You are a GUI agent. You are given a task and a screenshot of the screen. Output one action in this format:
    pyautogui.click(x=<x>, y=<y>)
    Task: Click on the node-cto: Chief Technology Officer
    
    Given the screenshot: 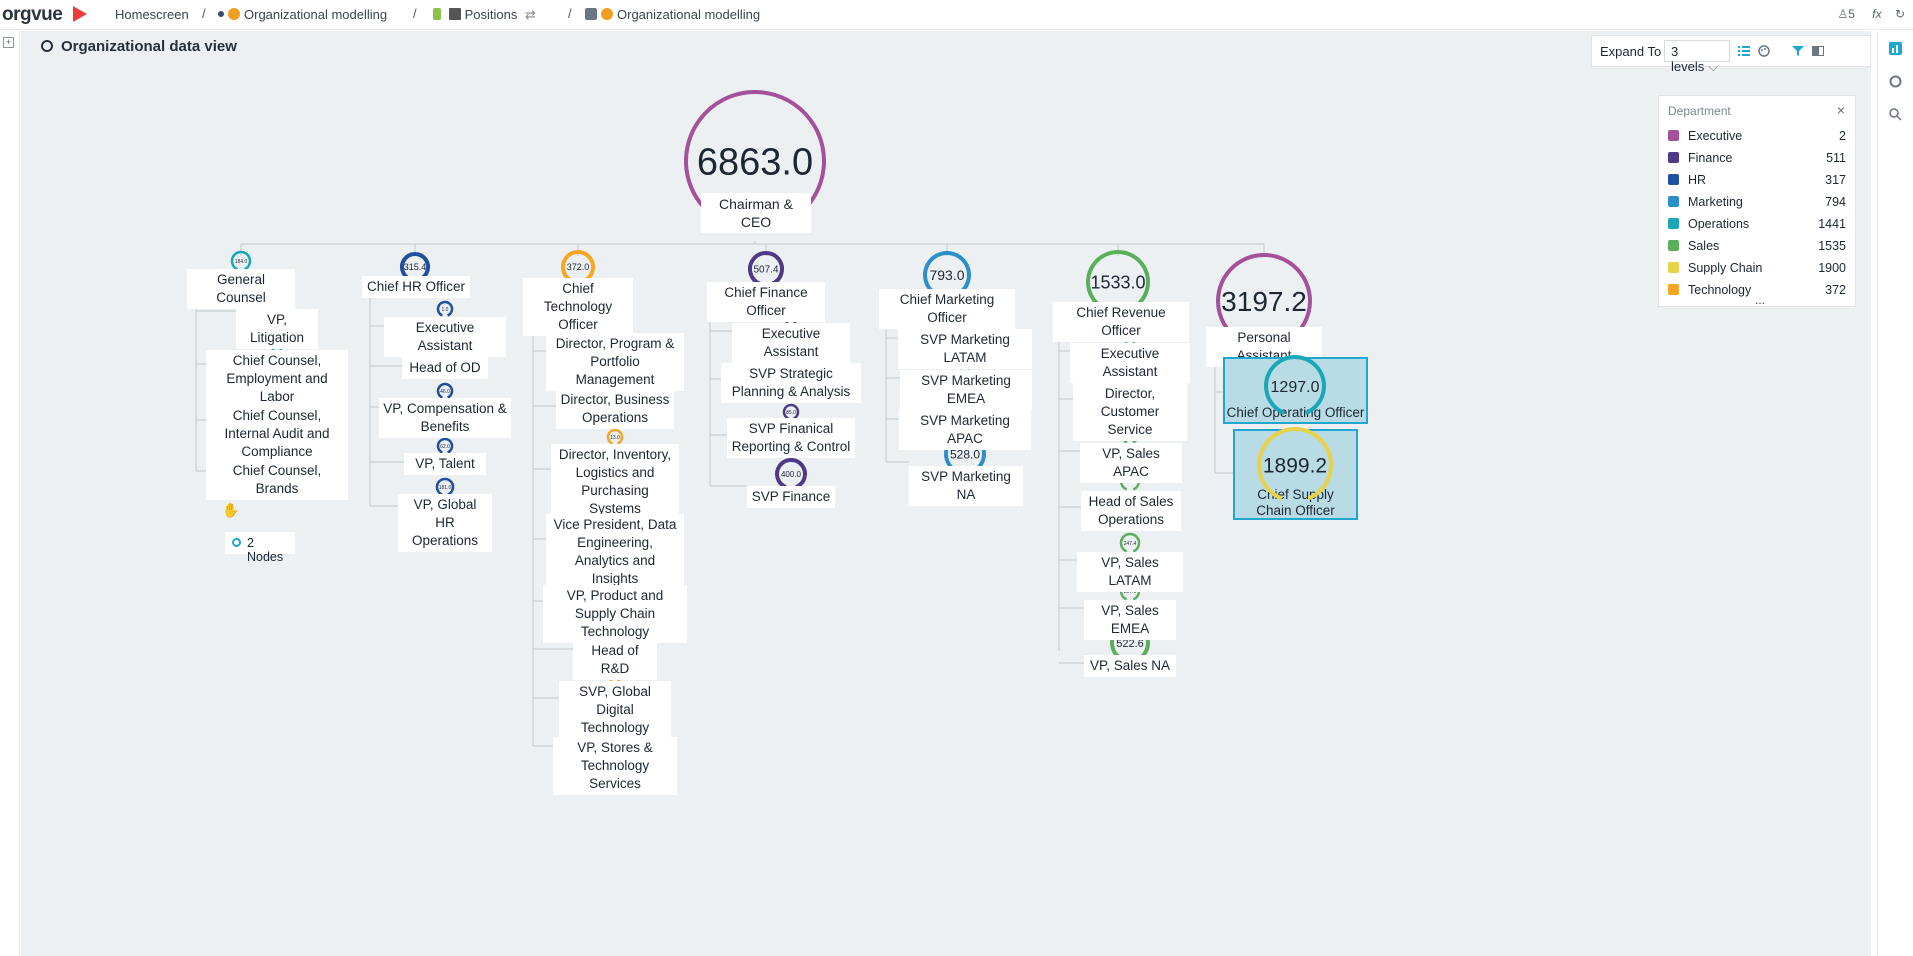 What is the action you would take?
    pyautogui.click(x=578, y=307)
    